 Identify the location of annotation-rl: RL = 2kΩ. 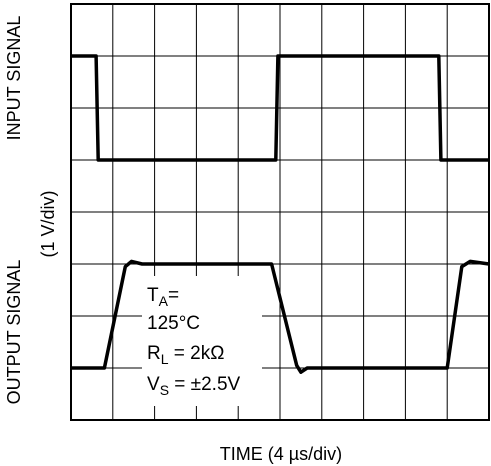
(185, 355).